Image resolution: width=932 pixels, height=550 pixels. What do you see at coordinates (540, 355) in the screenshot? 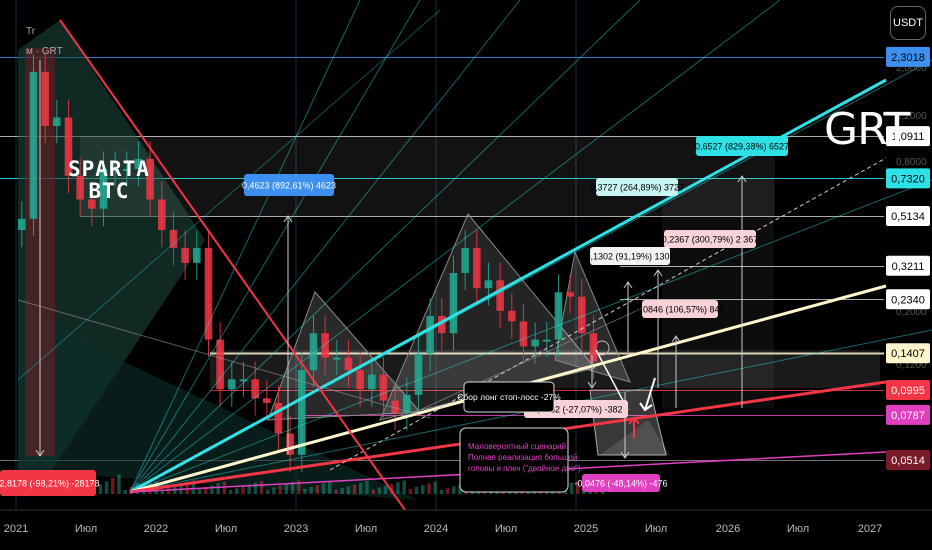
I see `neckline` at bounding box center [540, 355].